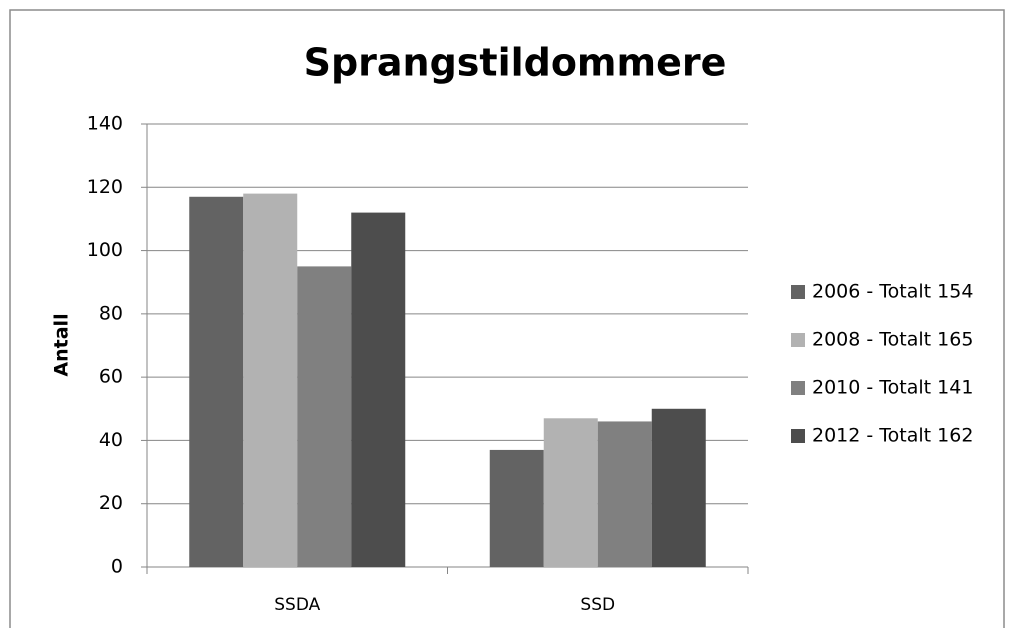 This screenshot has width=1011, height=628. What do you see at coordinates (892, 340) in the screenshot?
I see `legend-label: 2008 - Totalt 165` at bounding box center [892, 340].